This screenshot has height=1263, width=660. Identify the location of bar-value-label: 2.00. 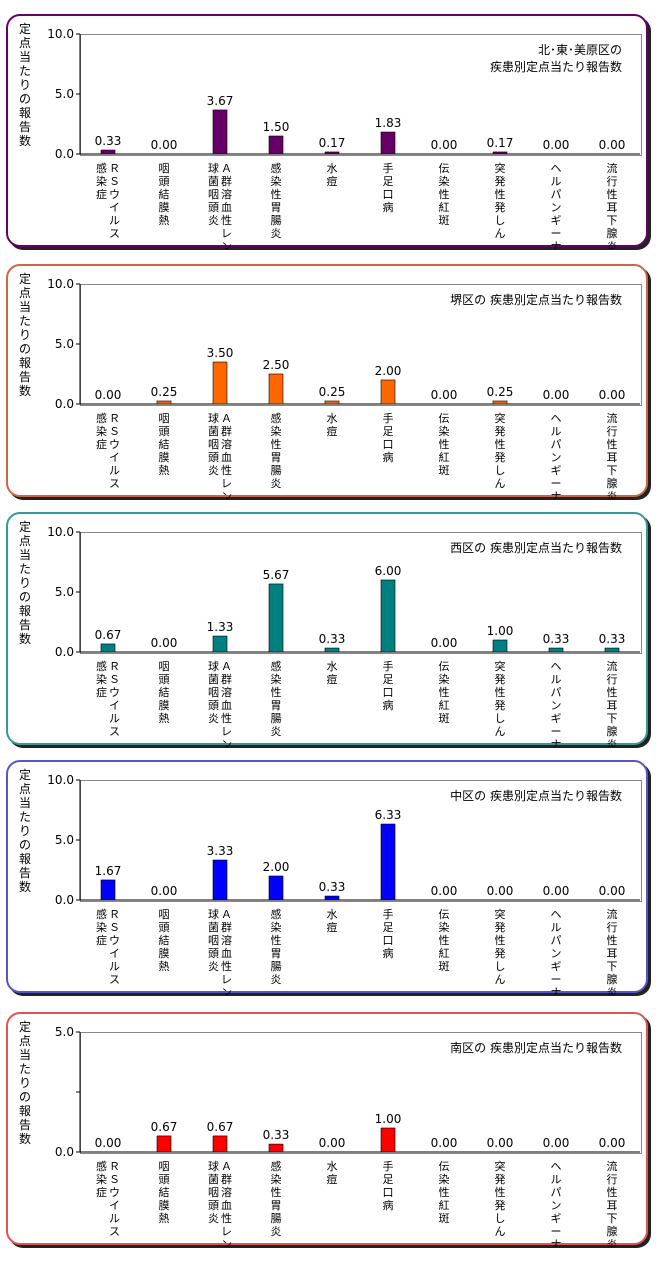
(276, 867).